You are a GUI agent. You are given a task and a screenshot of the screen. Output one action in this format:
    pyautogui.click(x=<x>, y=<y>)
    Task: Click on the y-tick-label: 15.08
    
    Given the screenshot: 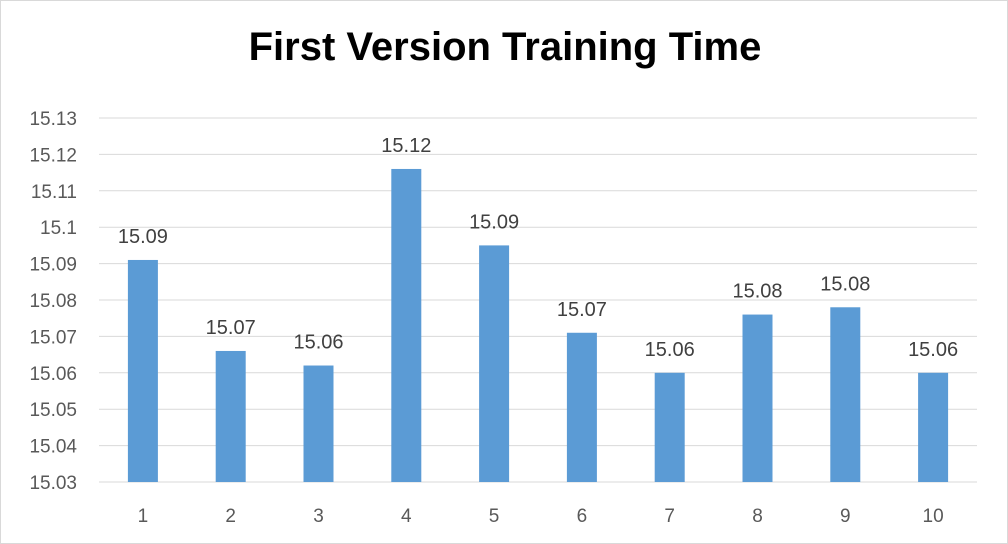 What is the action you would take?
    pyautogui.click(x=53, y=301)
    